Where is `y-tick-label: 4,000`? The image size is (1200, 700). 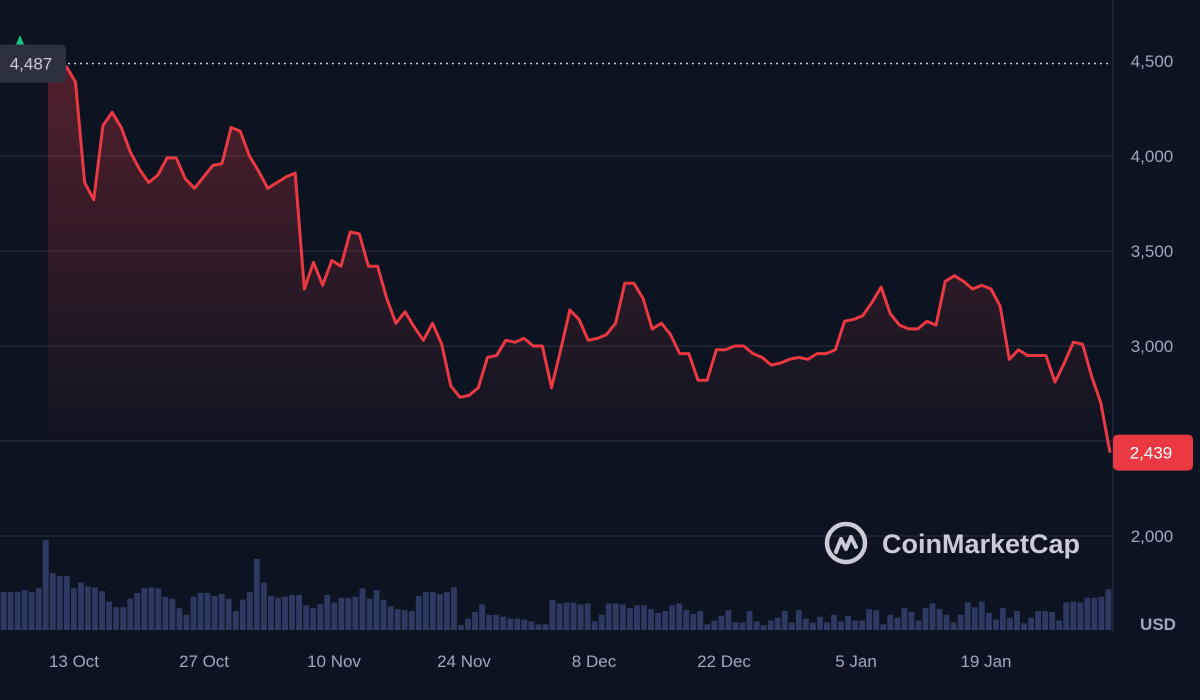 y-tick-label: 4,000 is located at coordinates (1152, 156).